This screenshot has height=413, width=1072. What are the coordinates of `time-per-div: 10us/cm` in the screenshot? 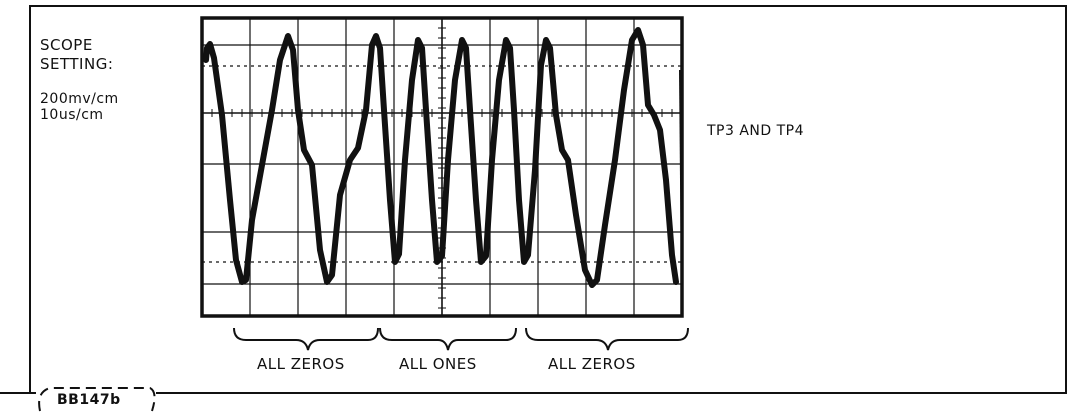 It's located at (72, 115).